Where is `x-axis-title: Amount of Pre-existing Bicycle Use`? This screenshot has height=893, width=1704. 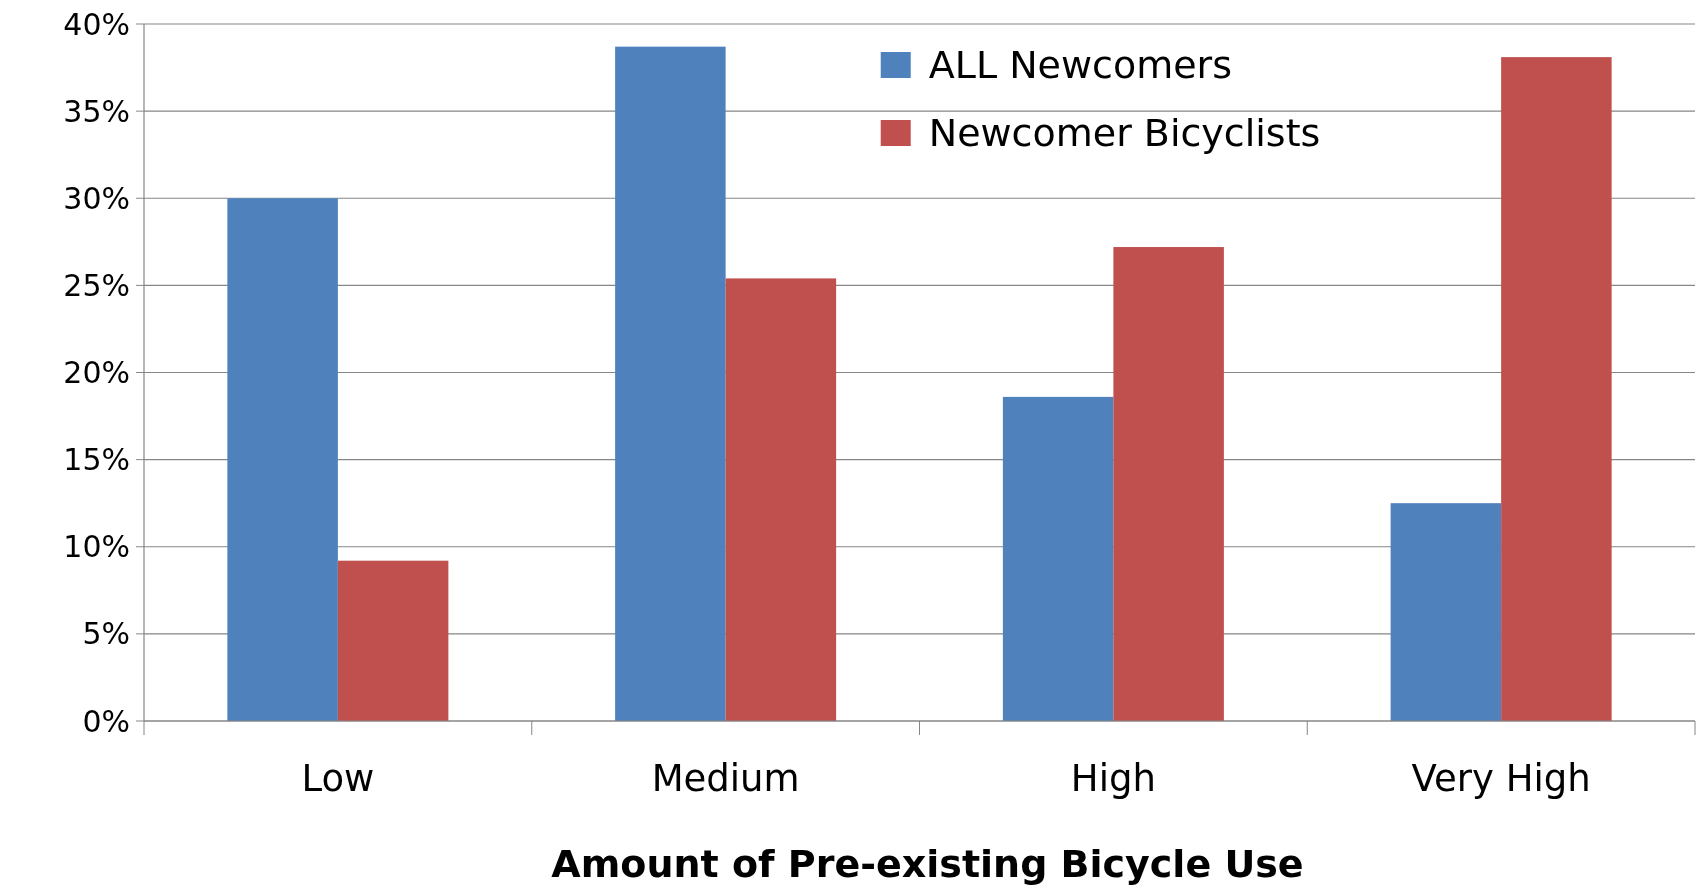 x-axis-title: Amount of Pre-existing Bicycle Use is located at coordinates (927, 864).